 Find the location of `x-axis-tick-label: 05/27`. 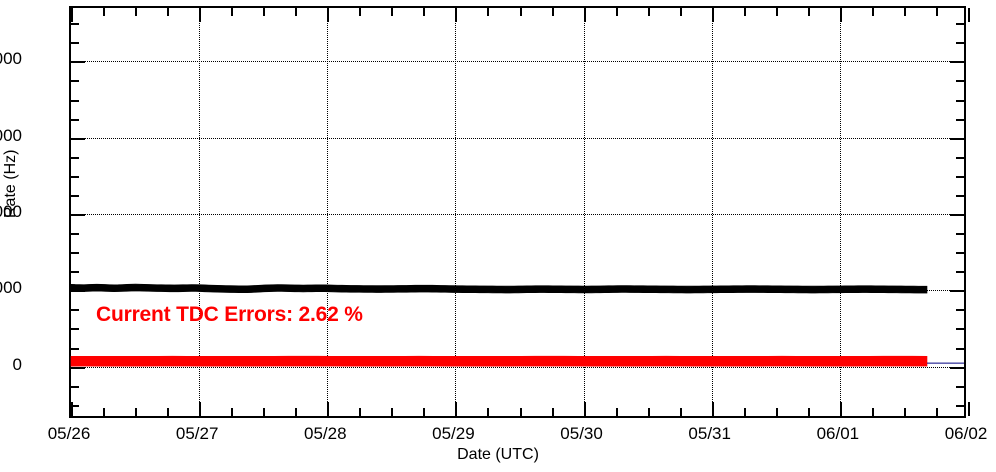

x-axis-tick-label: 05/27 is located at coordinates (197, 433).